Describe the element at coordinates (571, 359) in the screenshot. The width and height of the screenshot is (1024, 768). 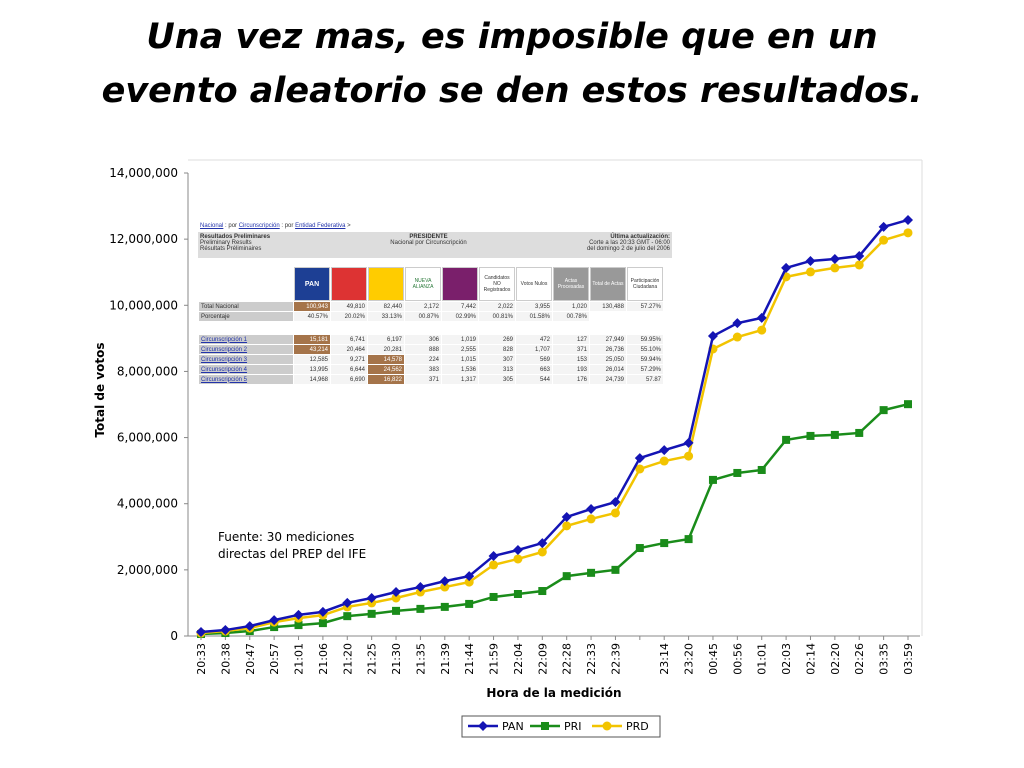
I see `cell: 153` at that location.